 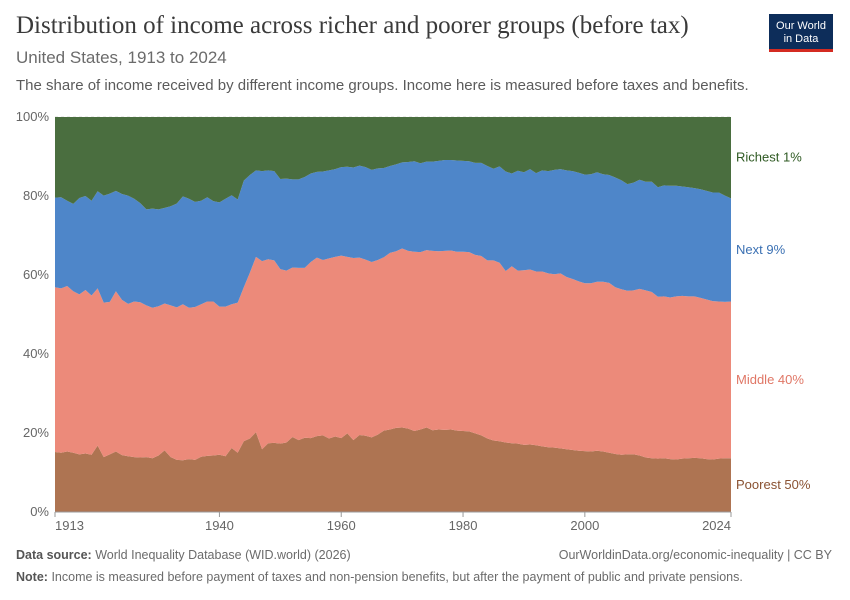 I want to click on x-tick-label: 2000, so click(x=584, y=525).